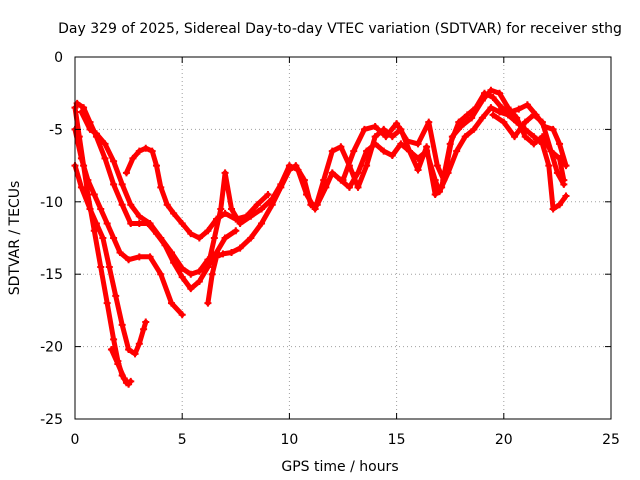 This screenshot has width=640, height=480. I want to click on x-tick-label: 0, so click(75, 440).